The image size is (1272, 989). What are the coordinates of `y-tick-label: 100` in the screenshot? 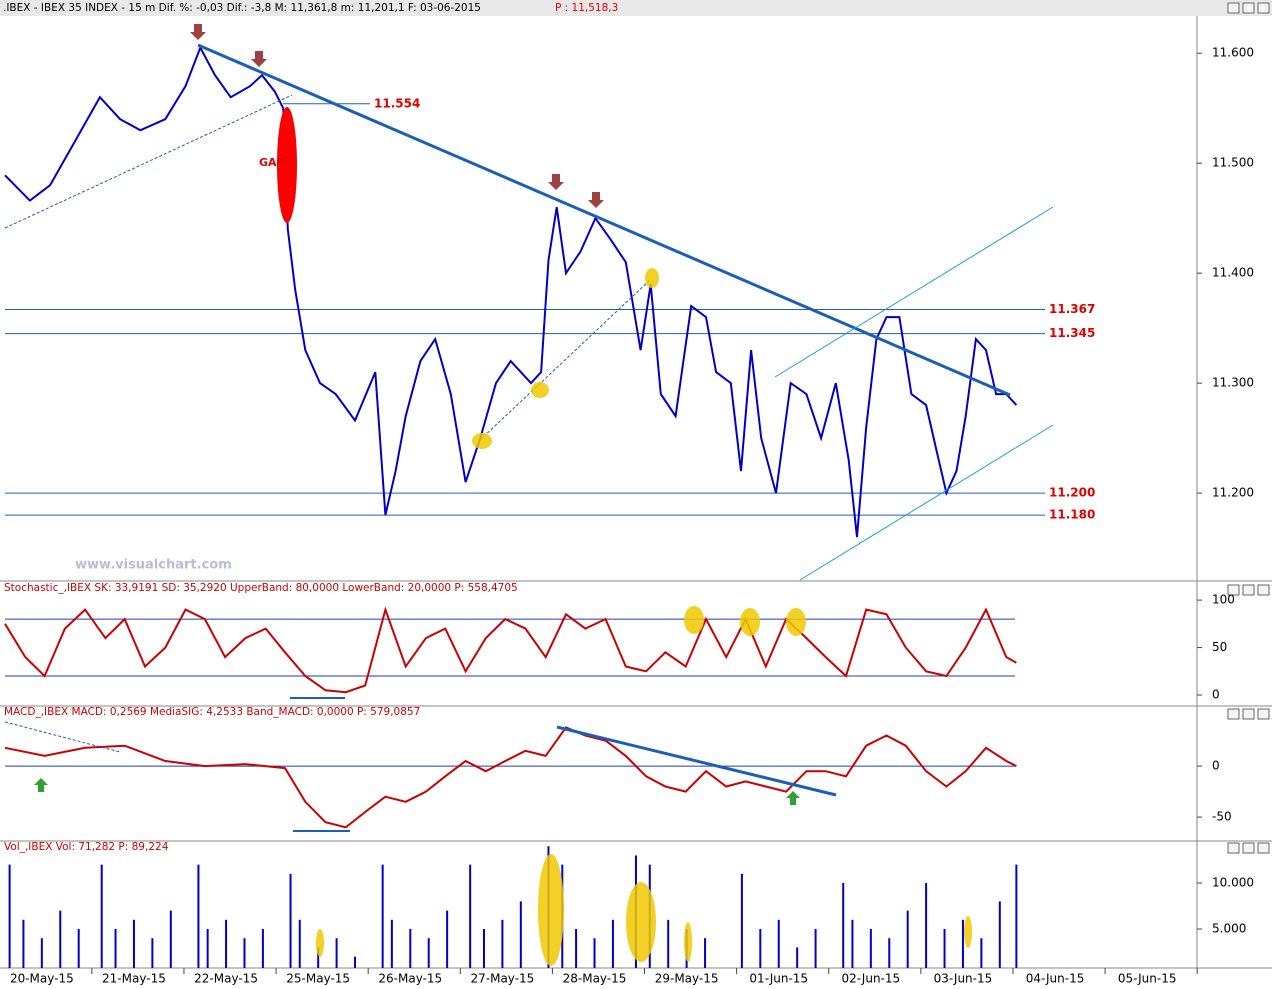 It's located at (1223, 600).